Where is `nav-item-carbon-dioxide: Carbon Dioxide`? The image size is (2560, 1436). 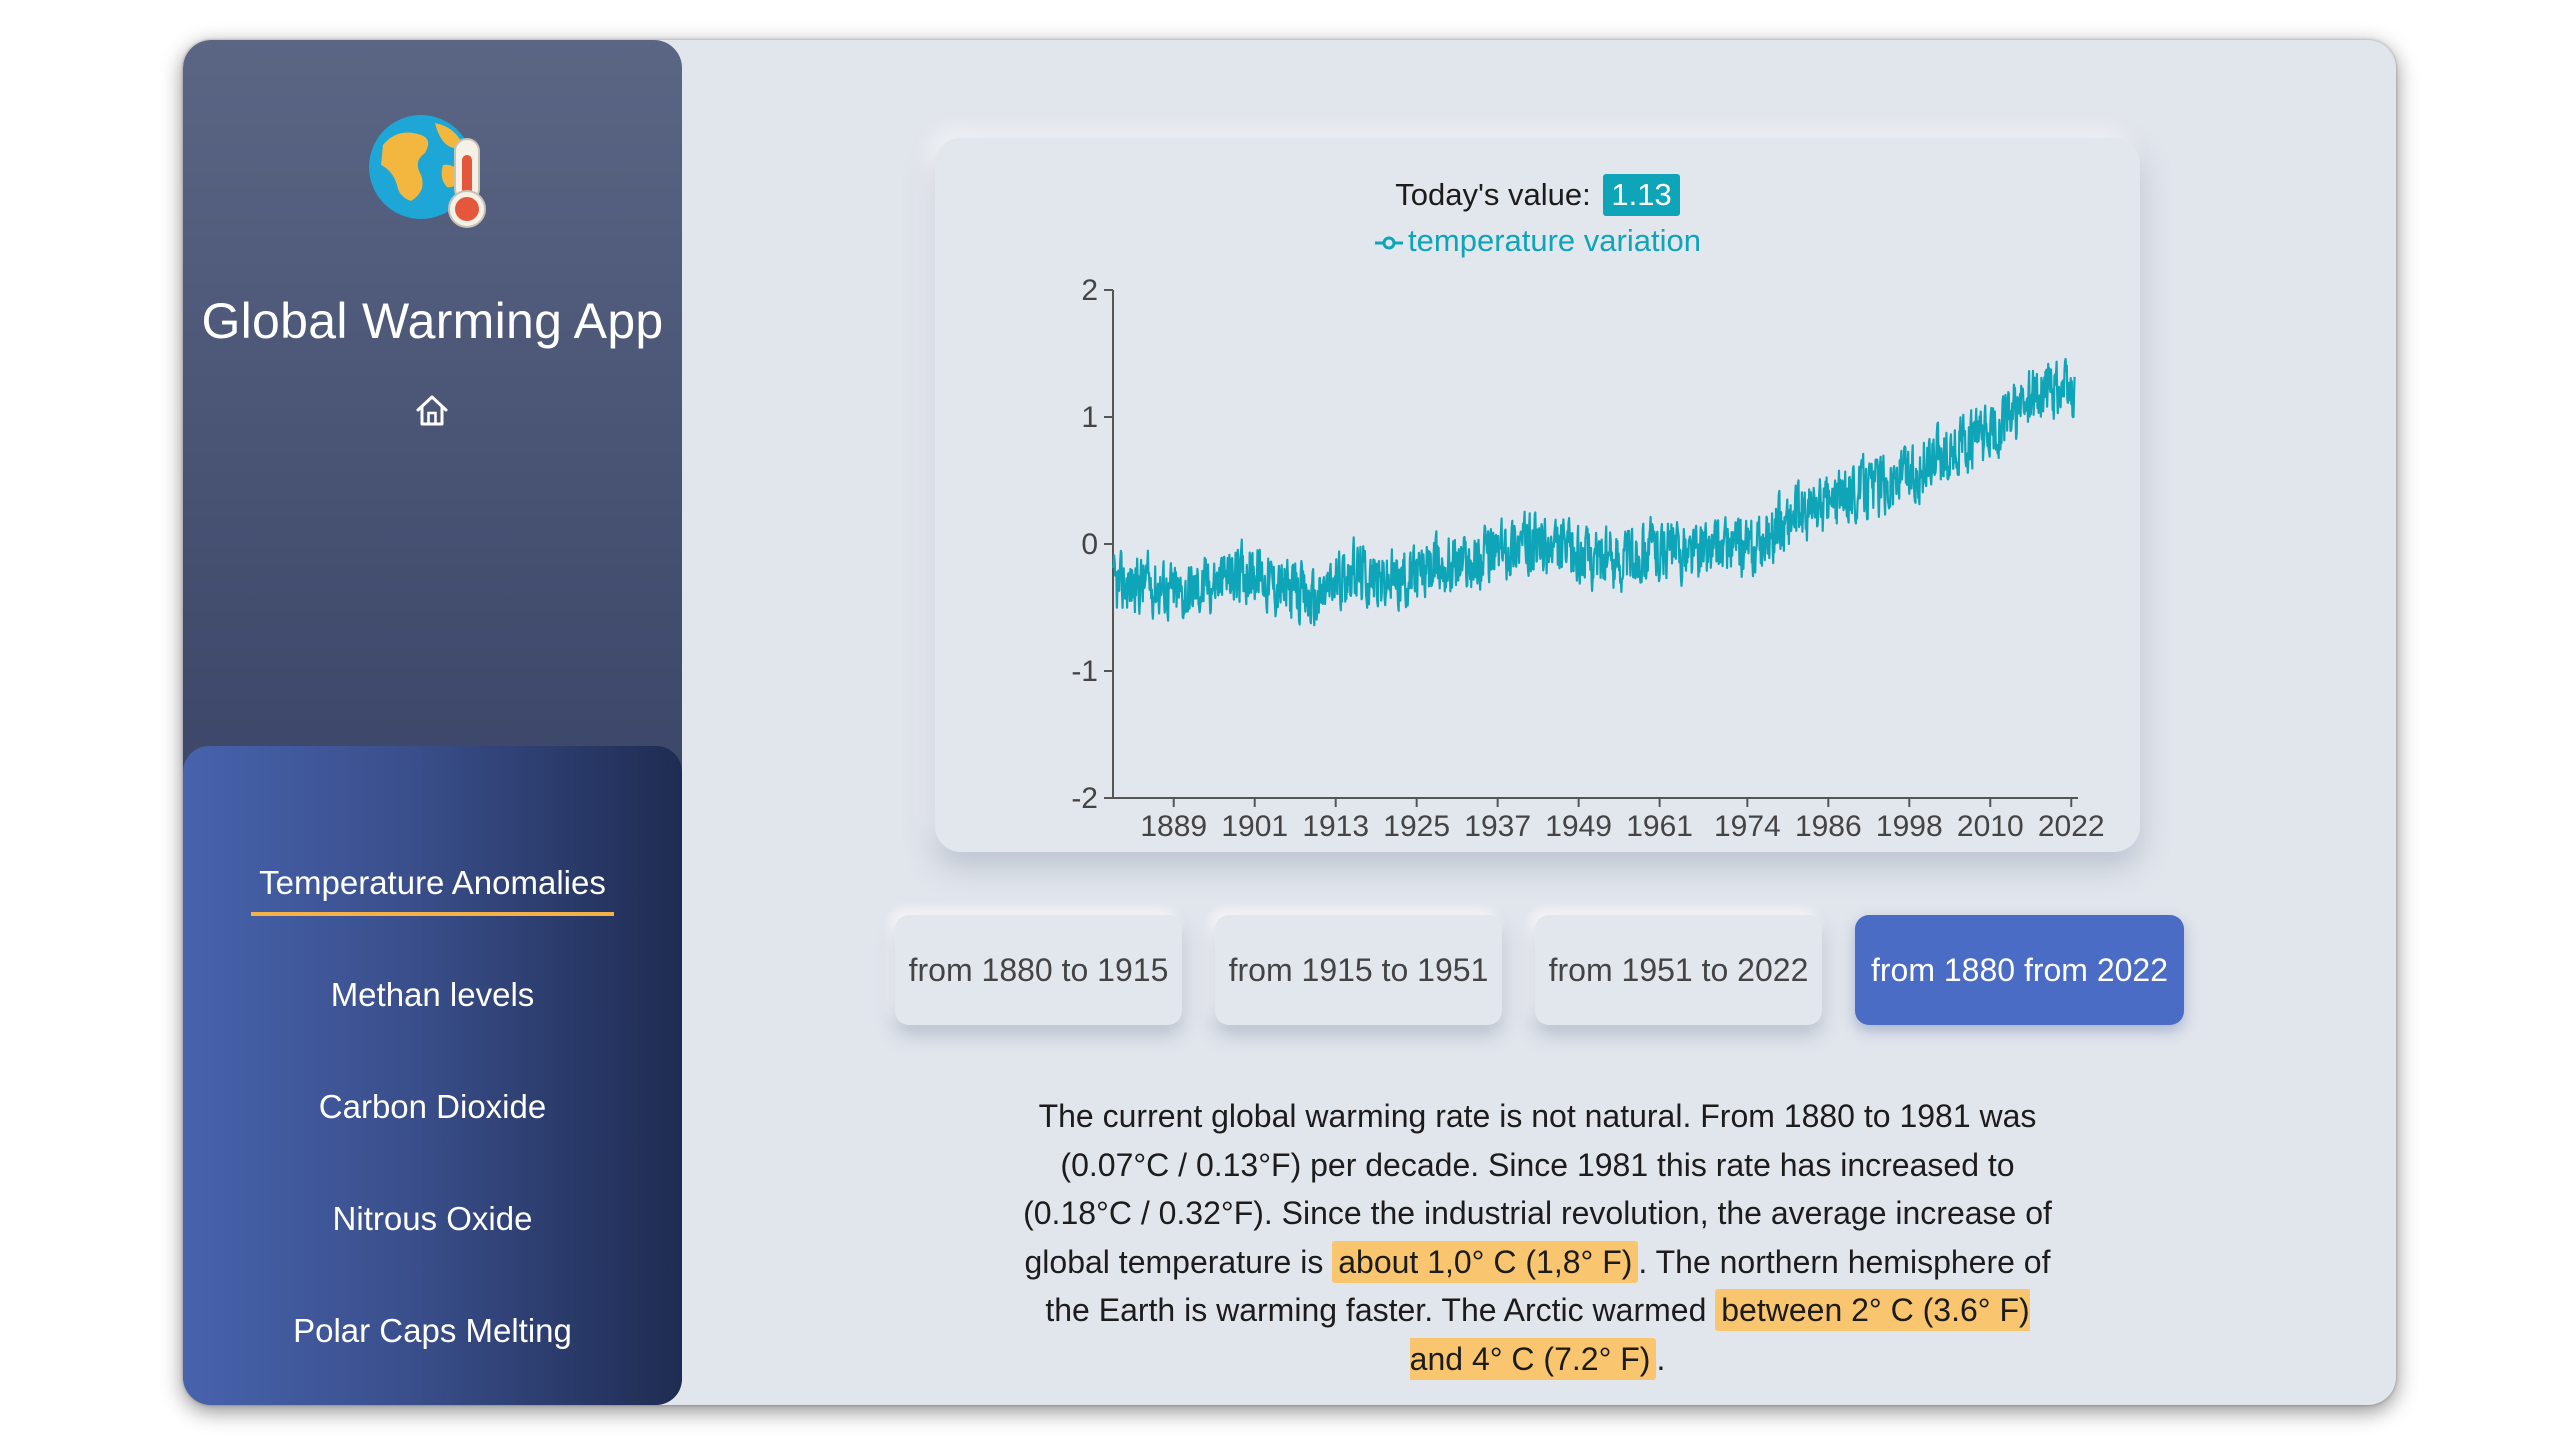 nav-item-carbon-dioxide: Carbon Dioxide is located at coordinates (432, 1112).